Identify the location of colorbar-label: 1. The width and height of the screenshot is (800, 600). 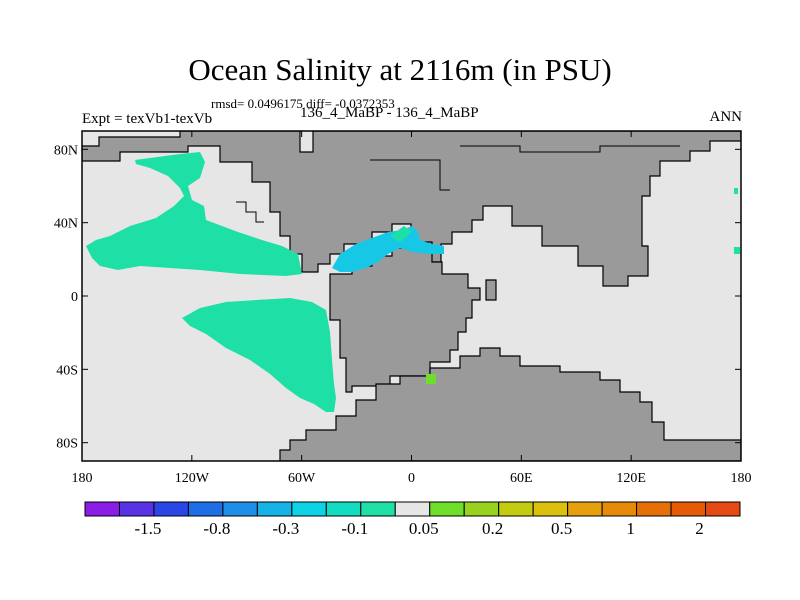
(630, 528).